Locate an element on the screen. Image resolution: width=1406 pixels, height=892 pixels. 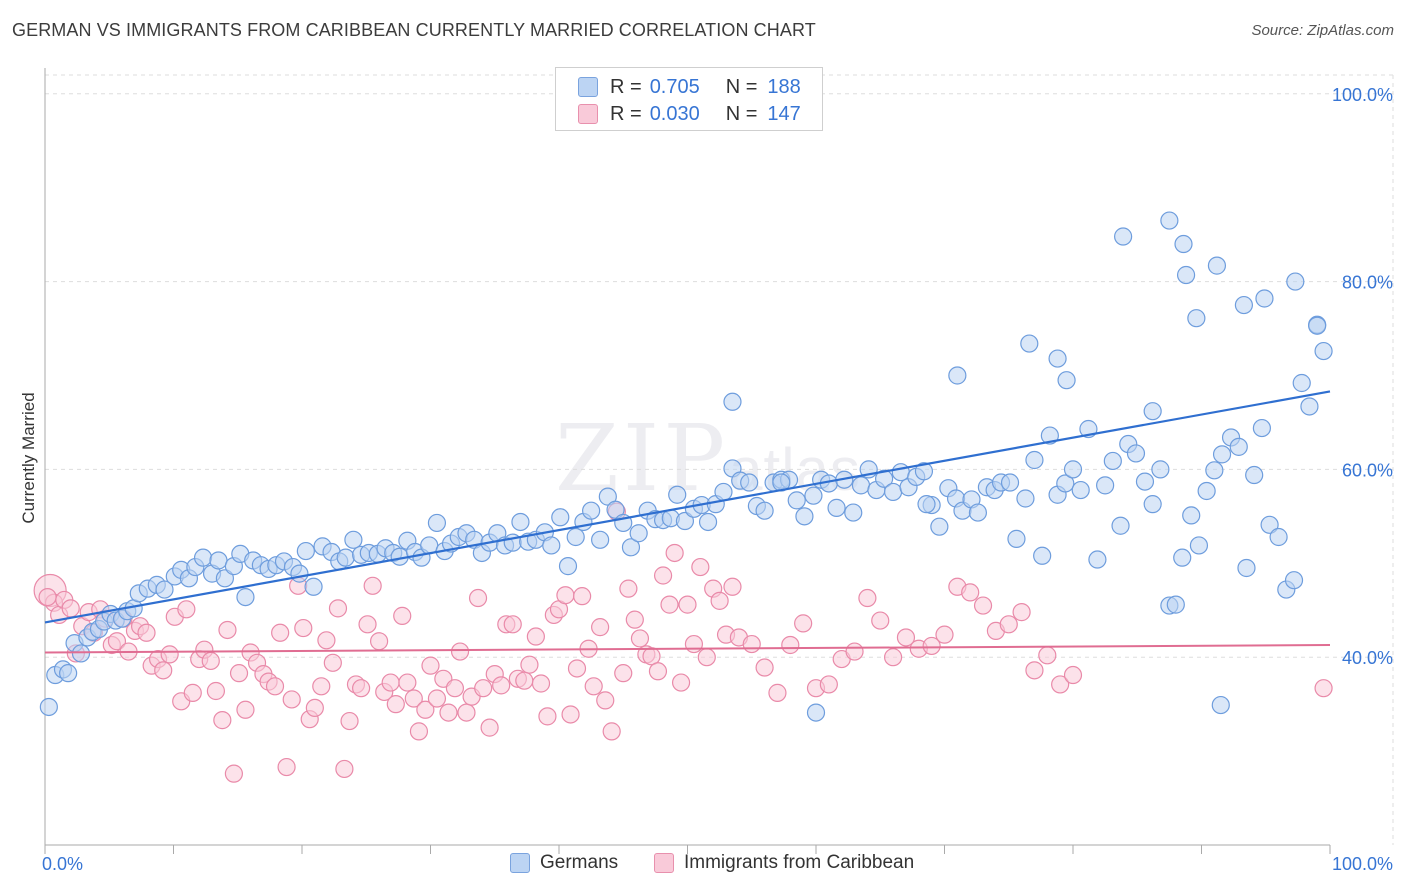
germans-legend-swatch is located at coordinates (520, 863).